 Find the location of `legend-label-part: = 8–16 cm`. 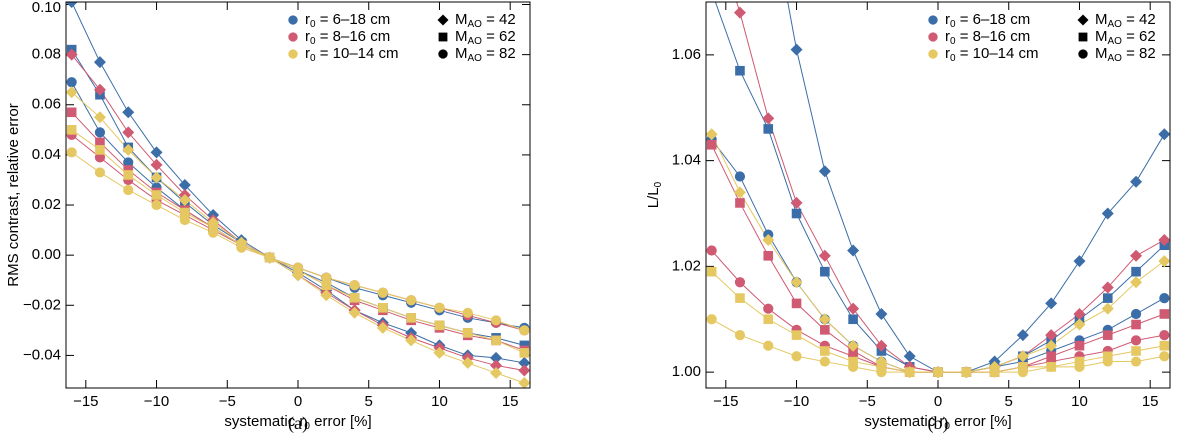

legend-label-part: = 8–16 cm is located at coordinates (353, 36).